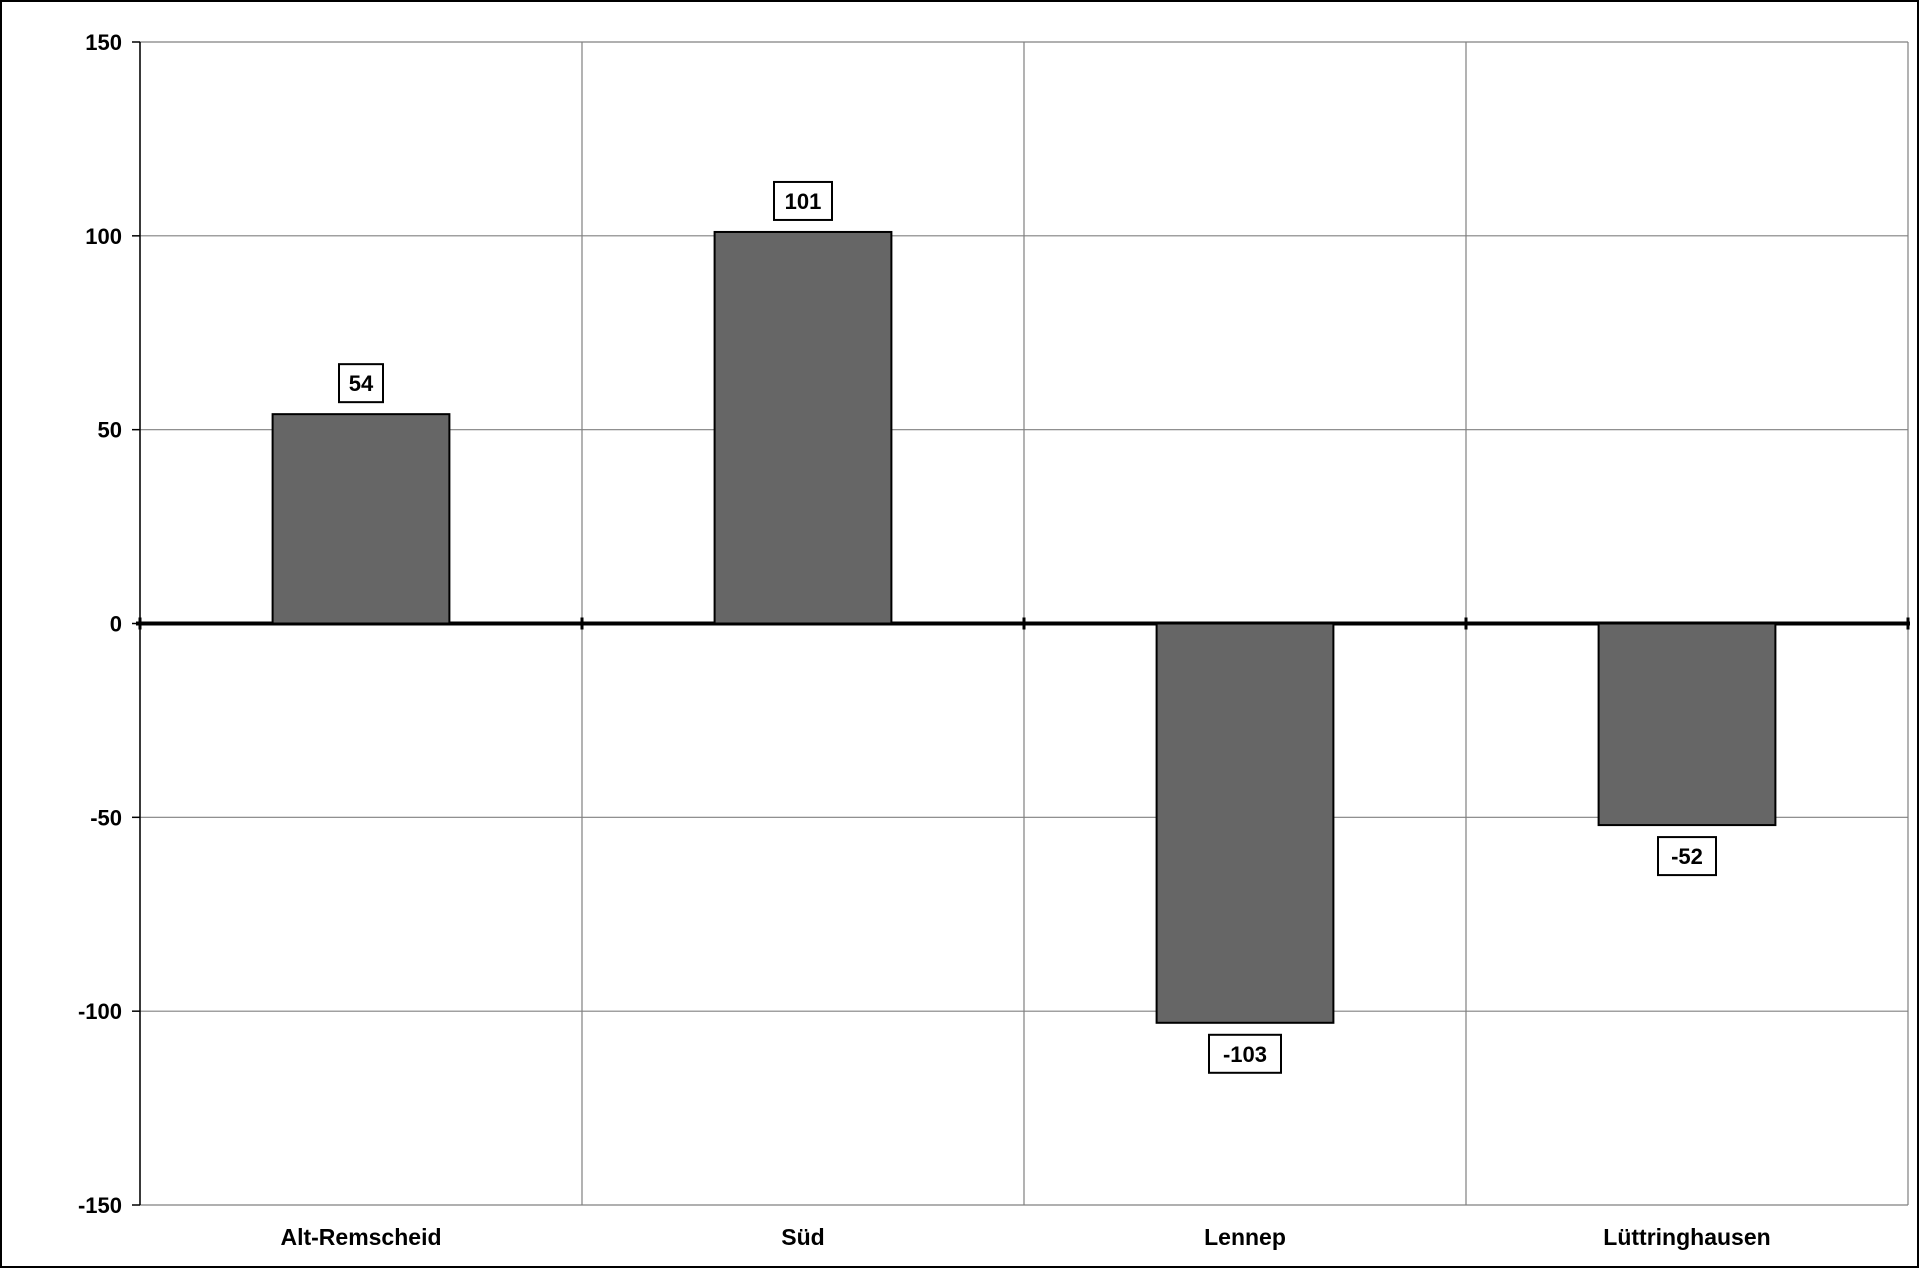  What do you see at coordinates (110, 430) in the screenshot?
I see `y-tick-label: 50` at bounding box center [110, 430].